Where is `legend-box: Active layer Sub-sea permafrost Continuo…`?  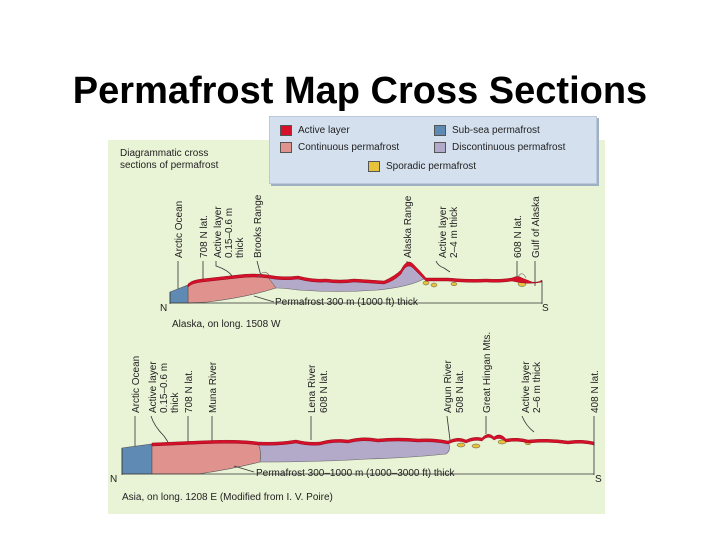 legend-box: Active layer Sub-sea permafrost Continuo… is located at coordinates (433, 150).